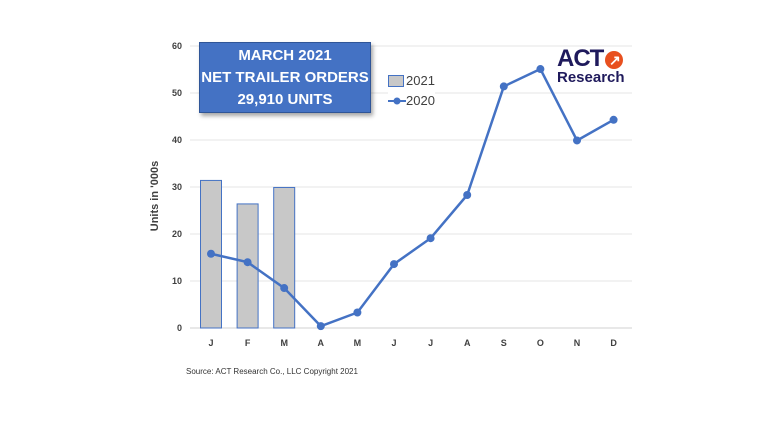  What do you see at coordinates (177, 46) in the screenshot?
I see `y-tick-label: 60` at bounding box center [177, 46].